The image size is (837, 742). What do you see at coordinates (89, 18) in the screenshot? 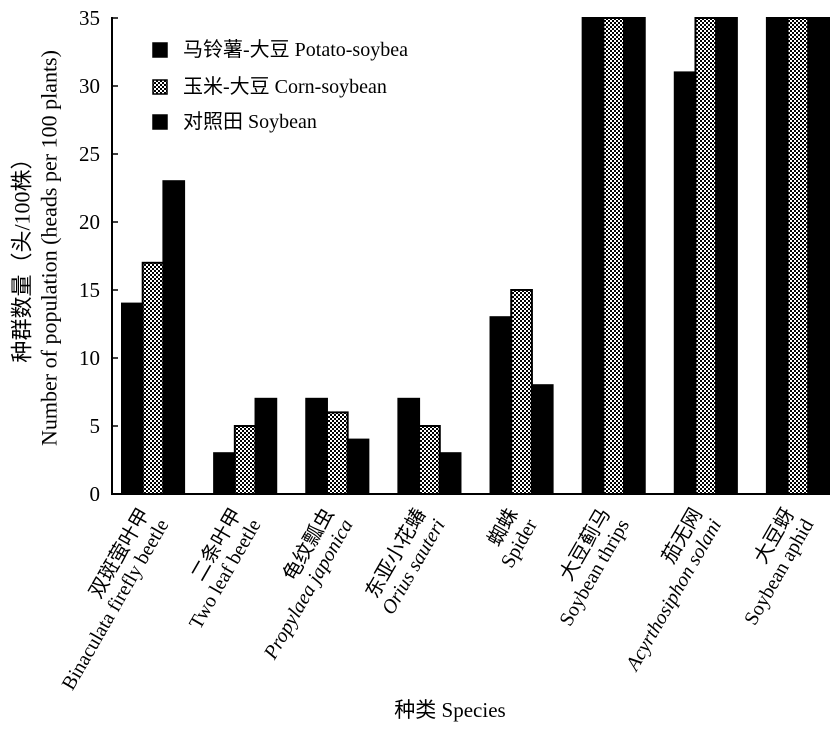
I see `y-tick-label: 35` at bounding box center [89, 18].